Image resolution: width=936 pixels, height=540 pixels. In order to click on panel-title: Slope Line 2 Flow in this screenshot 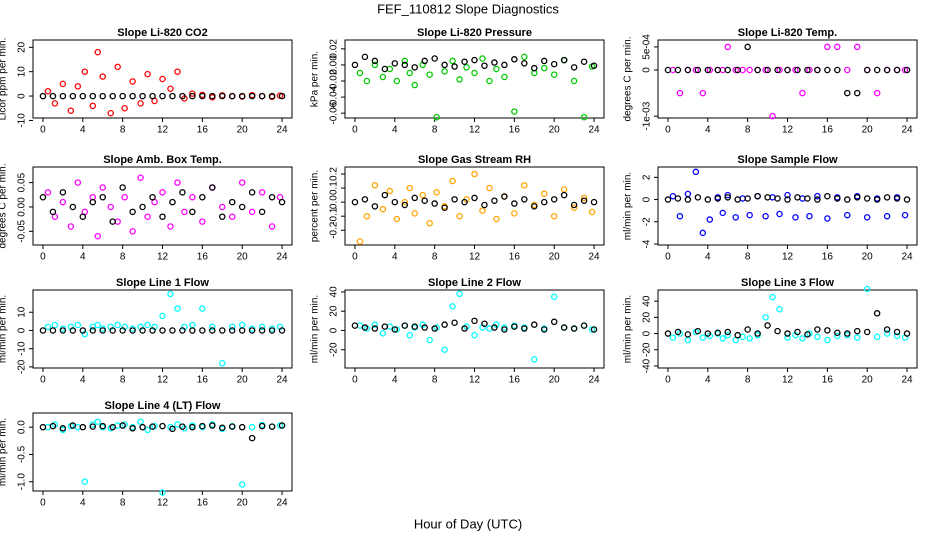, I will do `click(474, 283)`.